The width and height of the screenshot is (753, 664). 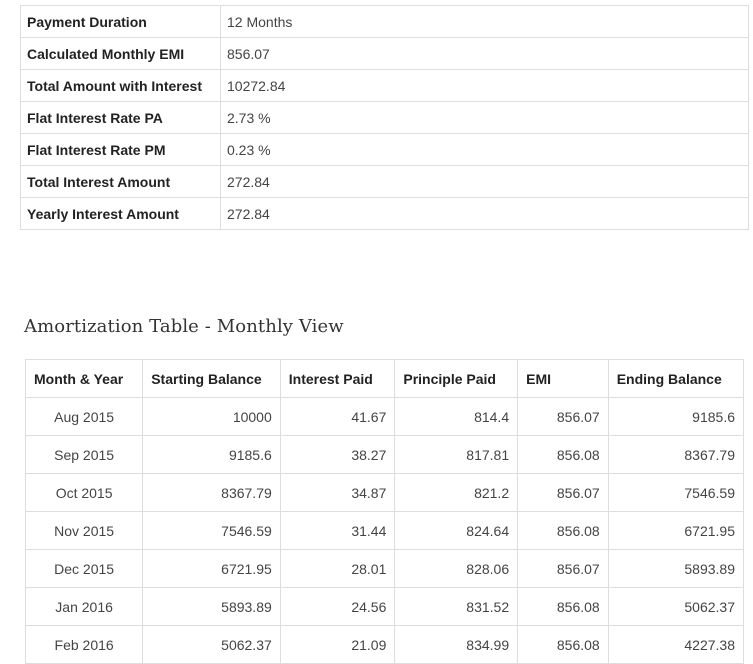 I want to click on column-header-ending-balance: Ending Balance, so click(x=676, y=378).